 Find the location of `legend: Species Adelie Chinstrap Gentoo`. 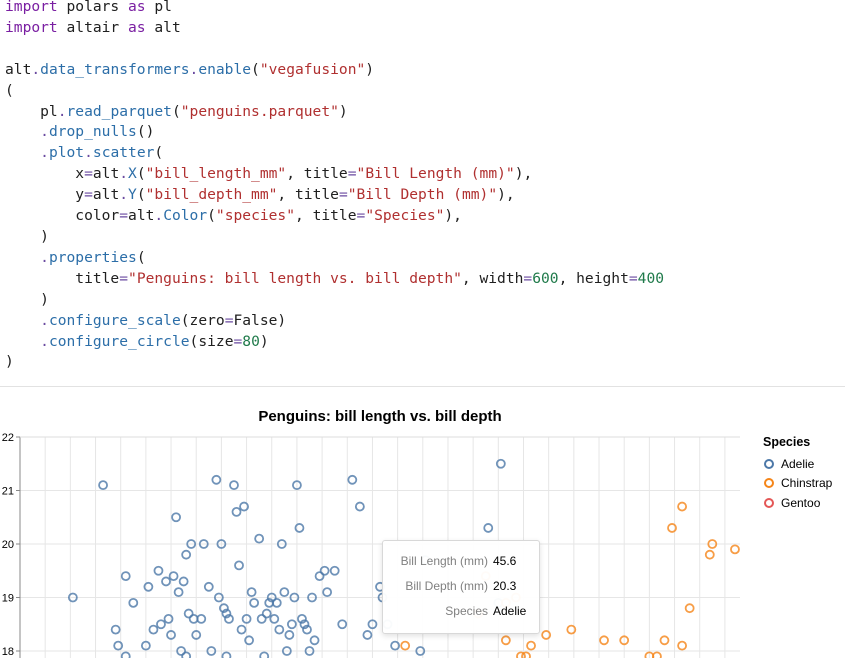

legend: Species Adelie Chinstrap Gentoo is located at coordinates (797, 474).